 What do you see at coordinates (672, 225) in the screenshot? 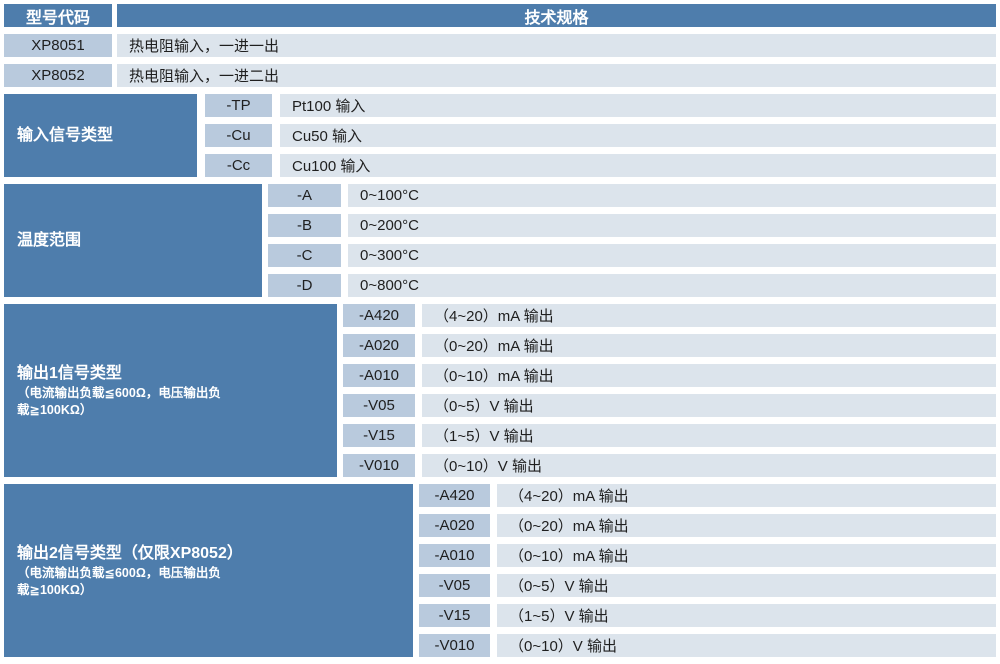
I see `option-desc: 0~200°C` at bounding box center [672, 225].